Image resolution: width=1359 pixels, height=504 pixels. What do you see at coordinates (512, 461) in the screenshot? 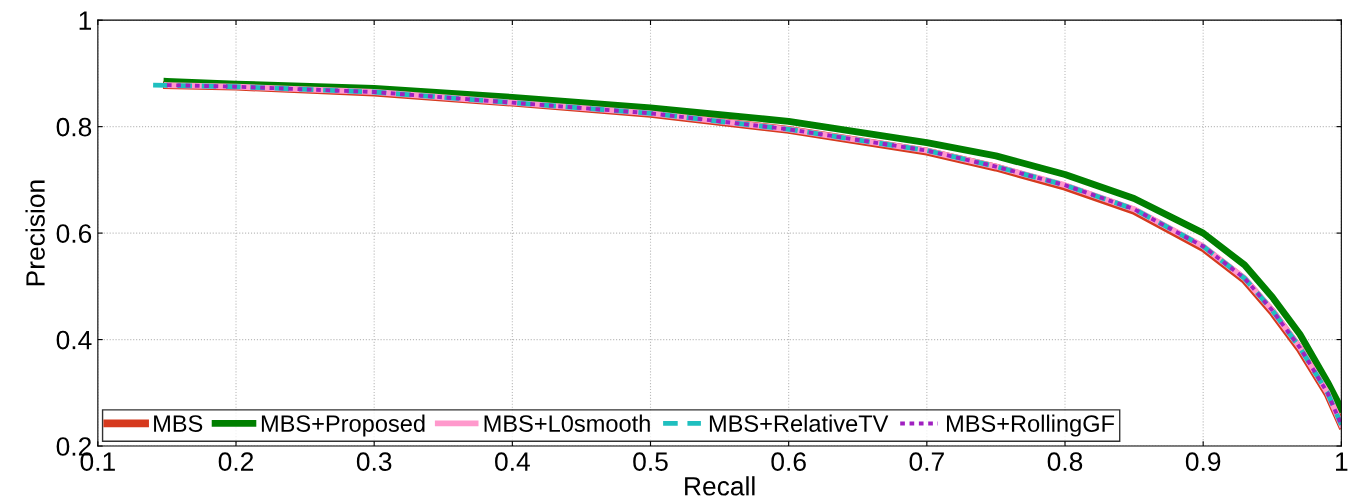
I see `x-tick-label: 0.4` at bounding box center [512, 461].